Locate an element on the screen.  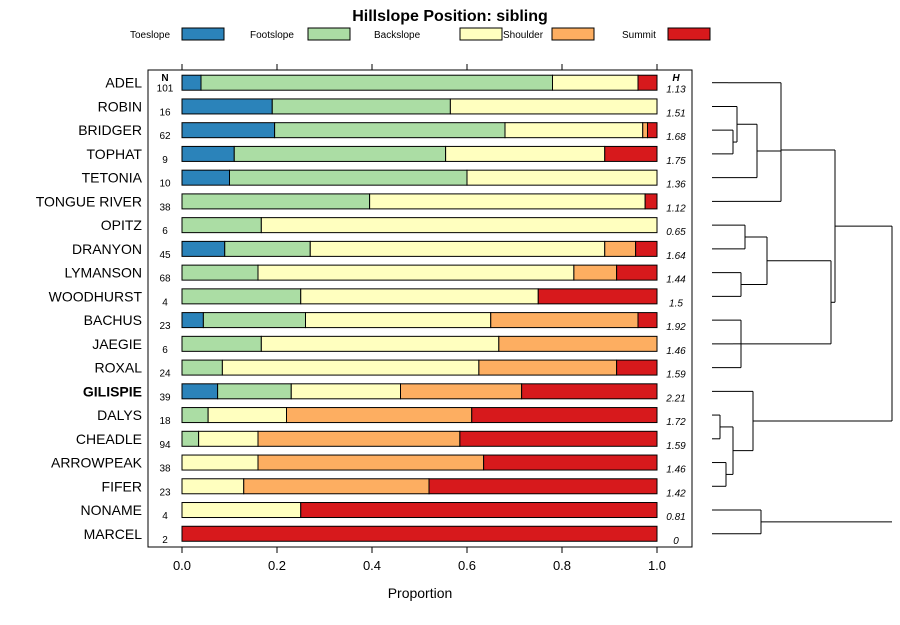
x-axis-label: Proportion is located at coordinates (420, 593).